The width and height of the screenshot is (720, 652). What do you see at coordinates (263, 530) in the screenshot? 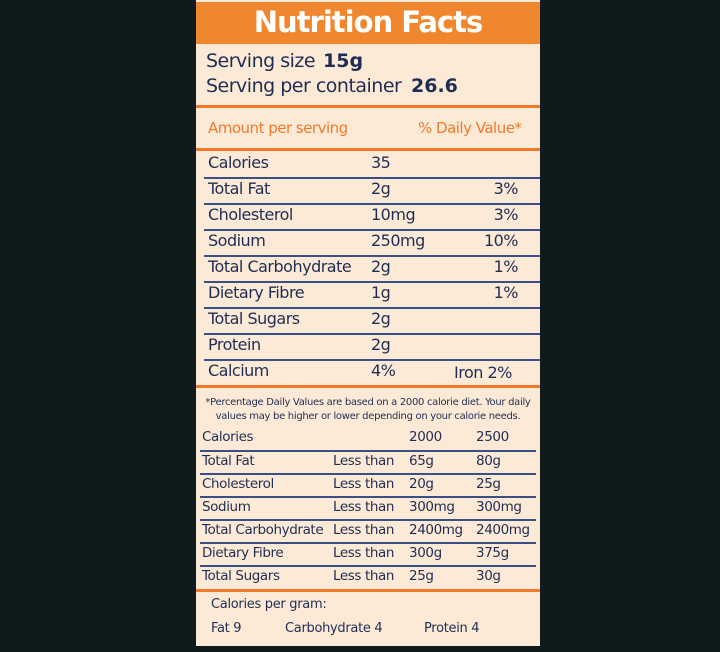
I see `table-cell: Total Carbohydrate` at bounding box center [263, 530].